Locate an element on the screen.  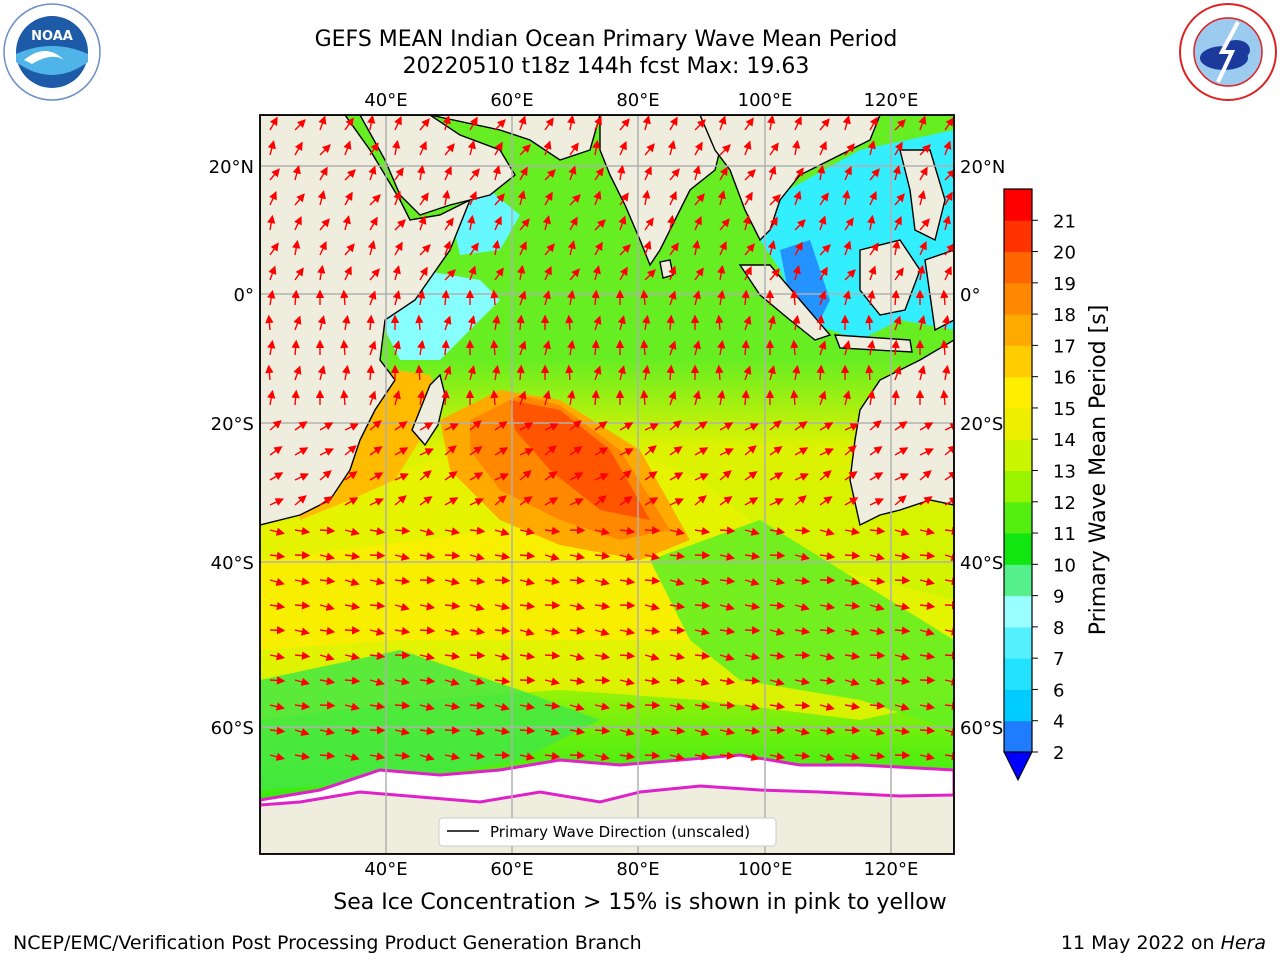
colorbar-under-triangle is located at coordinates (1018, 766).